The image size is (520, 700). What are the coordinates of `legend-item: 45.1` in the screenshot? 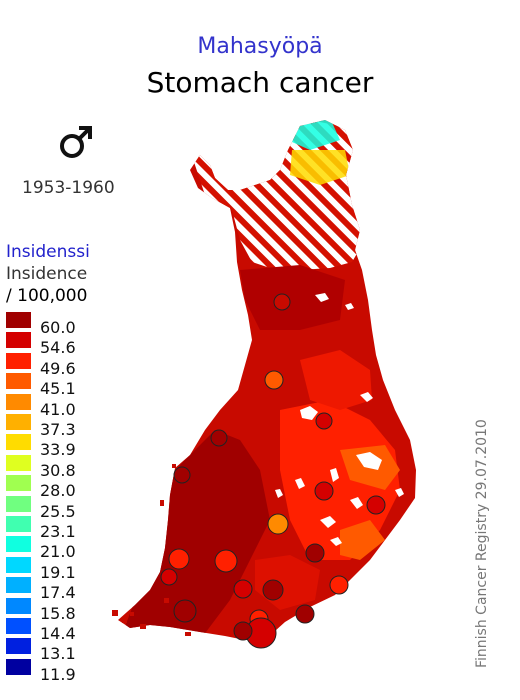 It's located at (66, 385).